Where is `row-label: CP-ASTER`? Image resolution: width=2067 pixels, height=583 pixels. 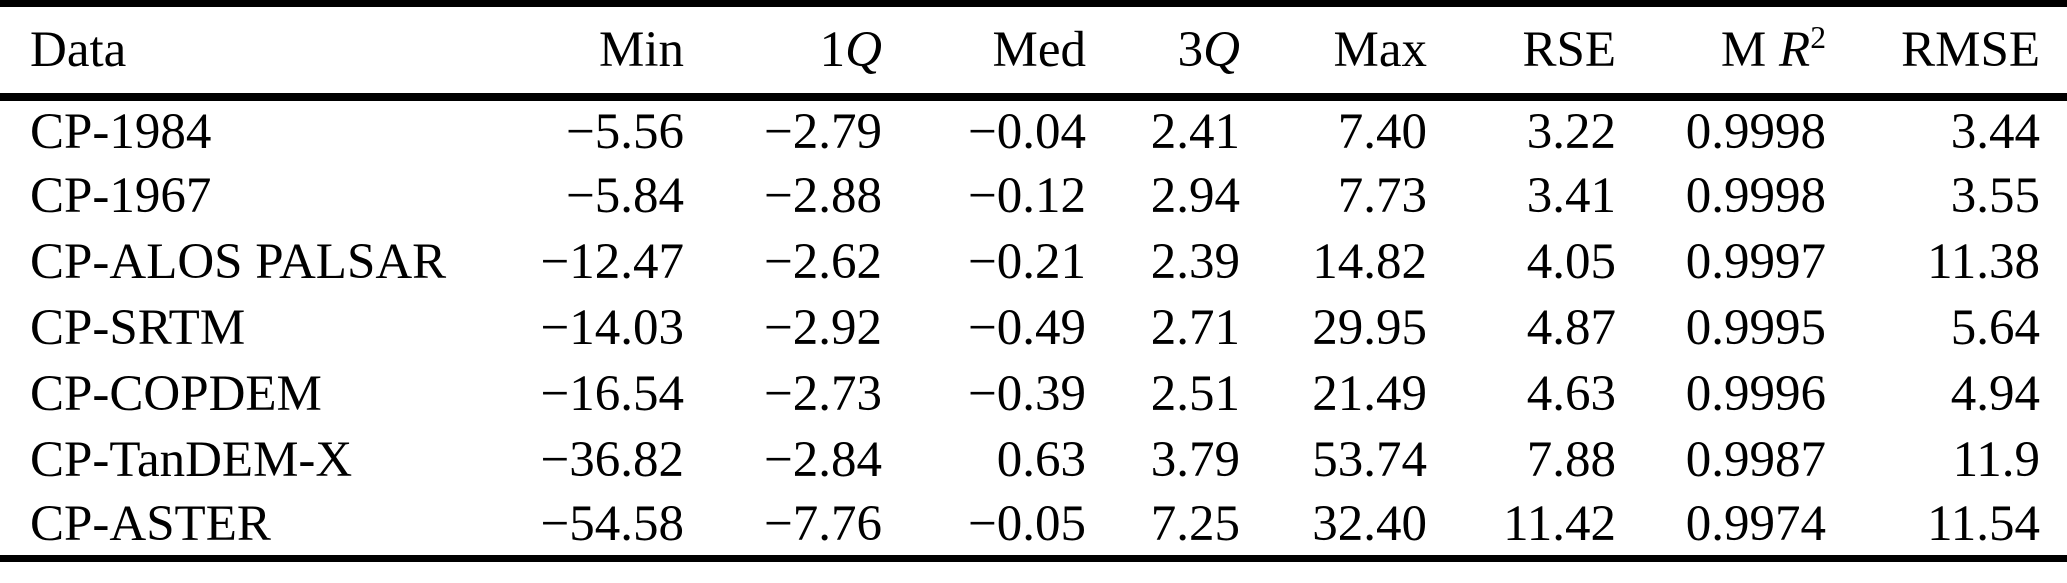 row-label: CP-ASTER is located at coordinates (150, 523).